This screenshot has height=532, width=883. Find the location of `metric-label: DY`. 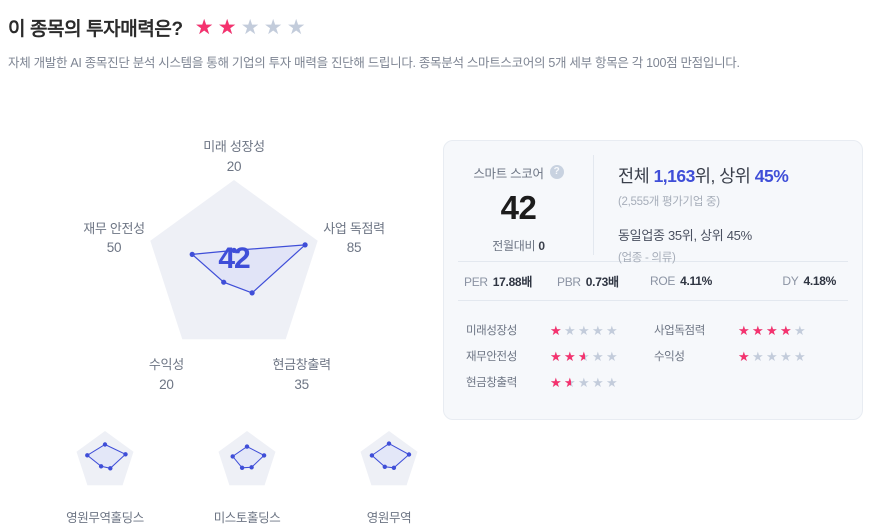

metric-label: DY is located at coordinates (790, 281).